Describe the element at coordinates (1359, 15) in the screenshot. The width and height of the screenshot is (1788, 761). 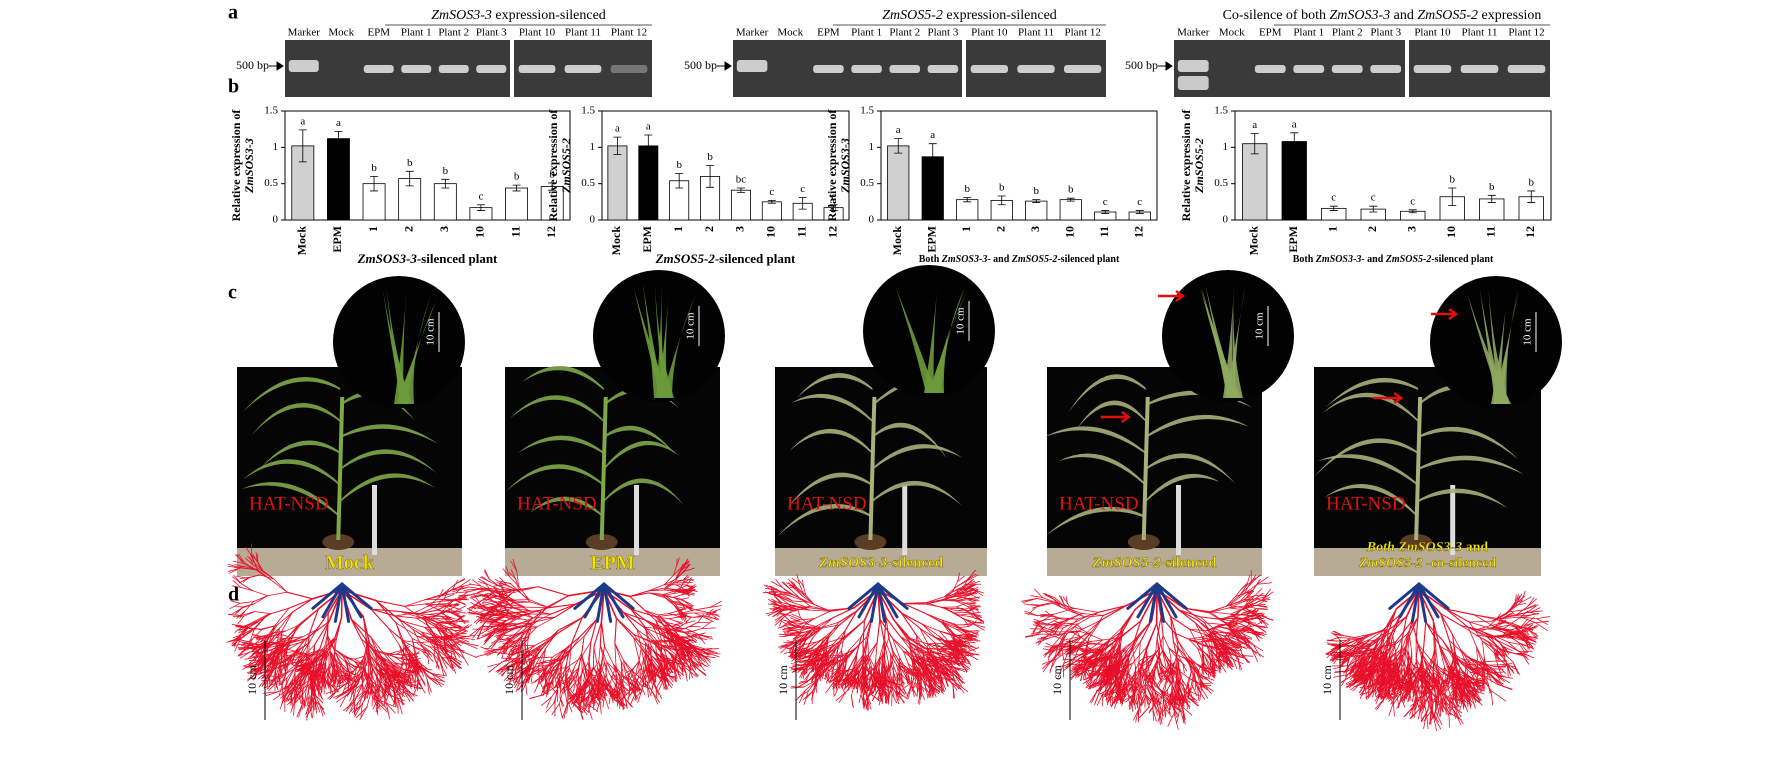
I see `label-segment: ZmSOS3-3` at that location.